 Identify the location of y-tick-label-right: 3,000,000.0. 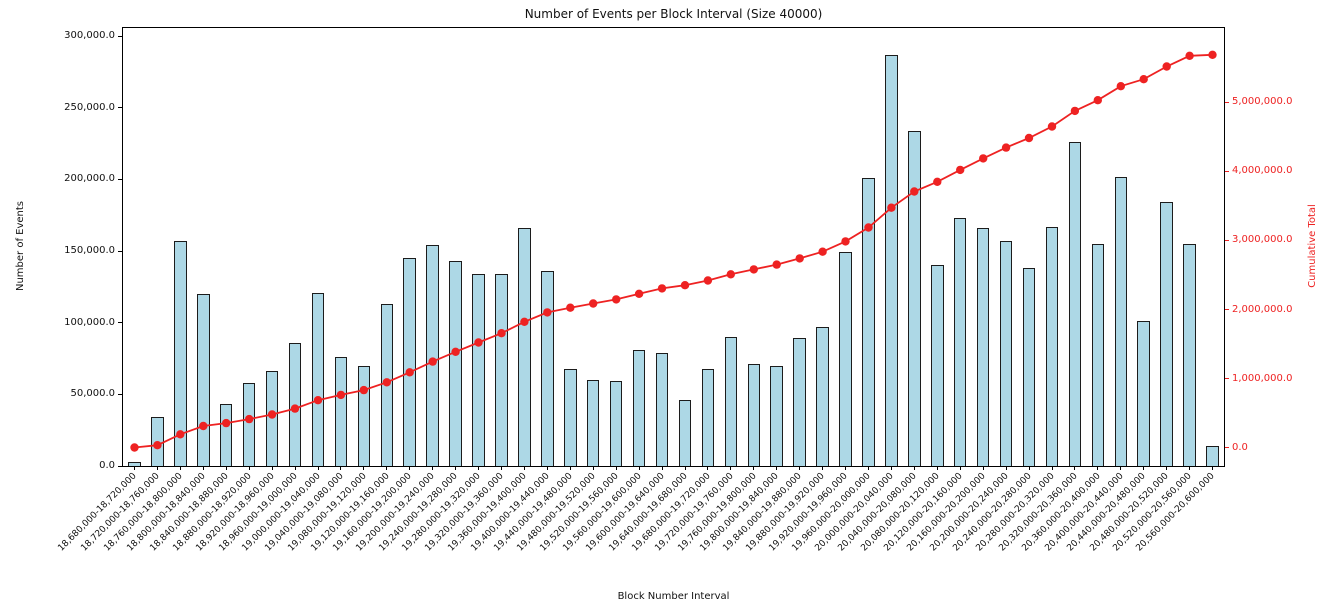
(1262, 240).